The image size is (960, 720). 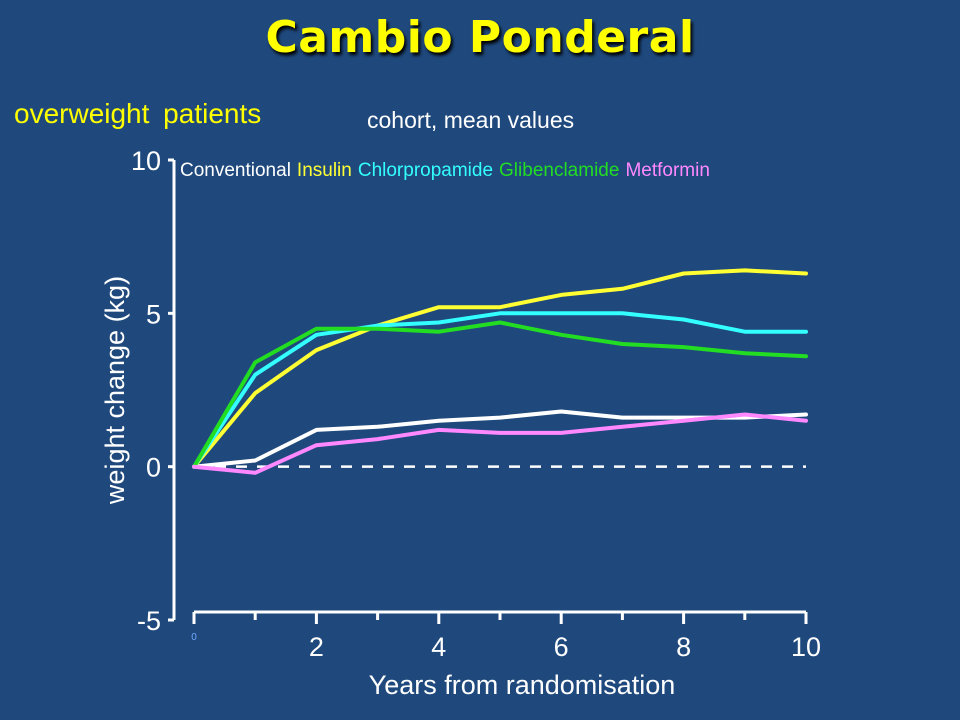 I want to click on y-tick-label: 5, so click(x=153, y=314).